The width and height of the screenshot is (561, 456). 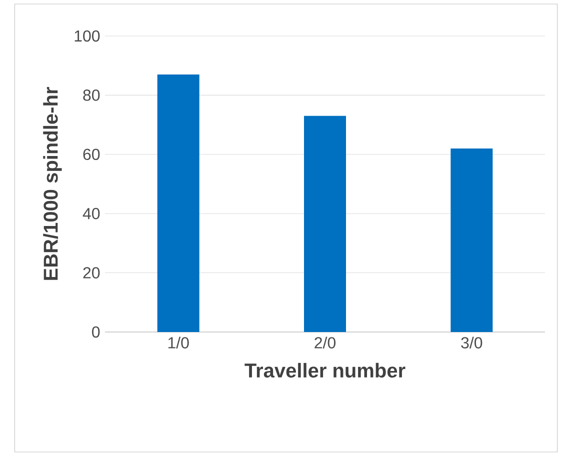 I want to click on x-tick-label: 1/0, so click(x=178, y=342).